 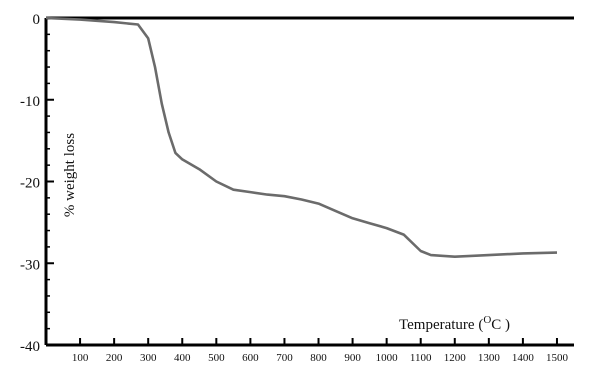 What do you see at coordinates (30, 102) in the screenshot?
I see `y-tick-label: -10` at bounding box center [30, 102].